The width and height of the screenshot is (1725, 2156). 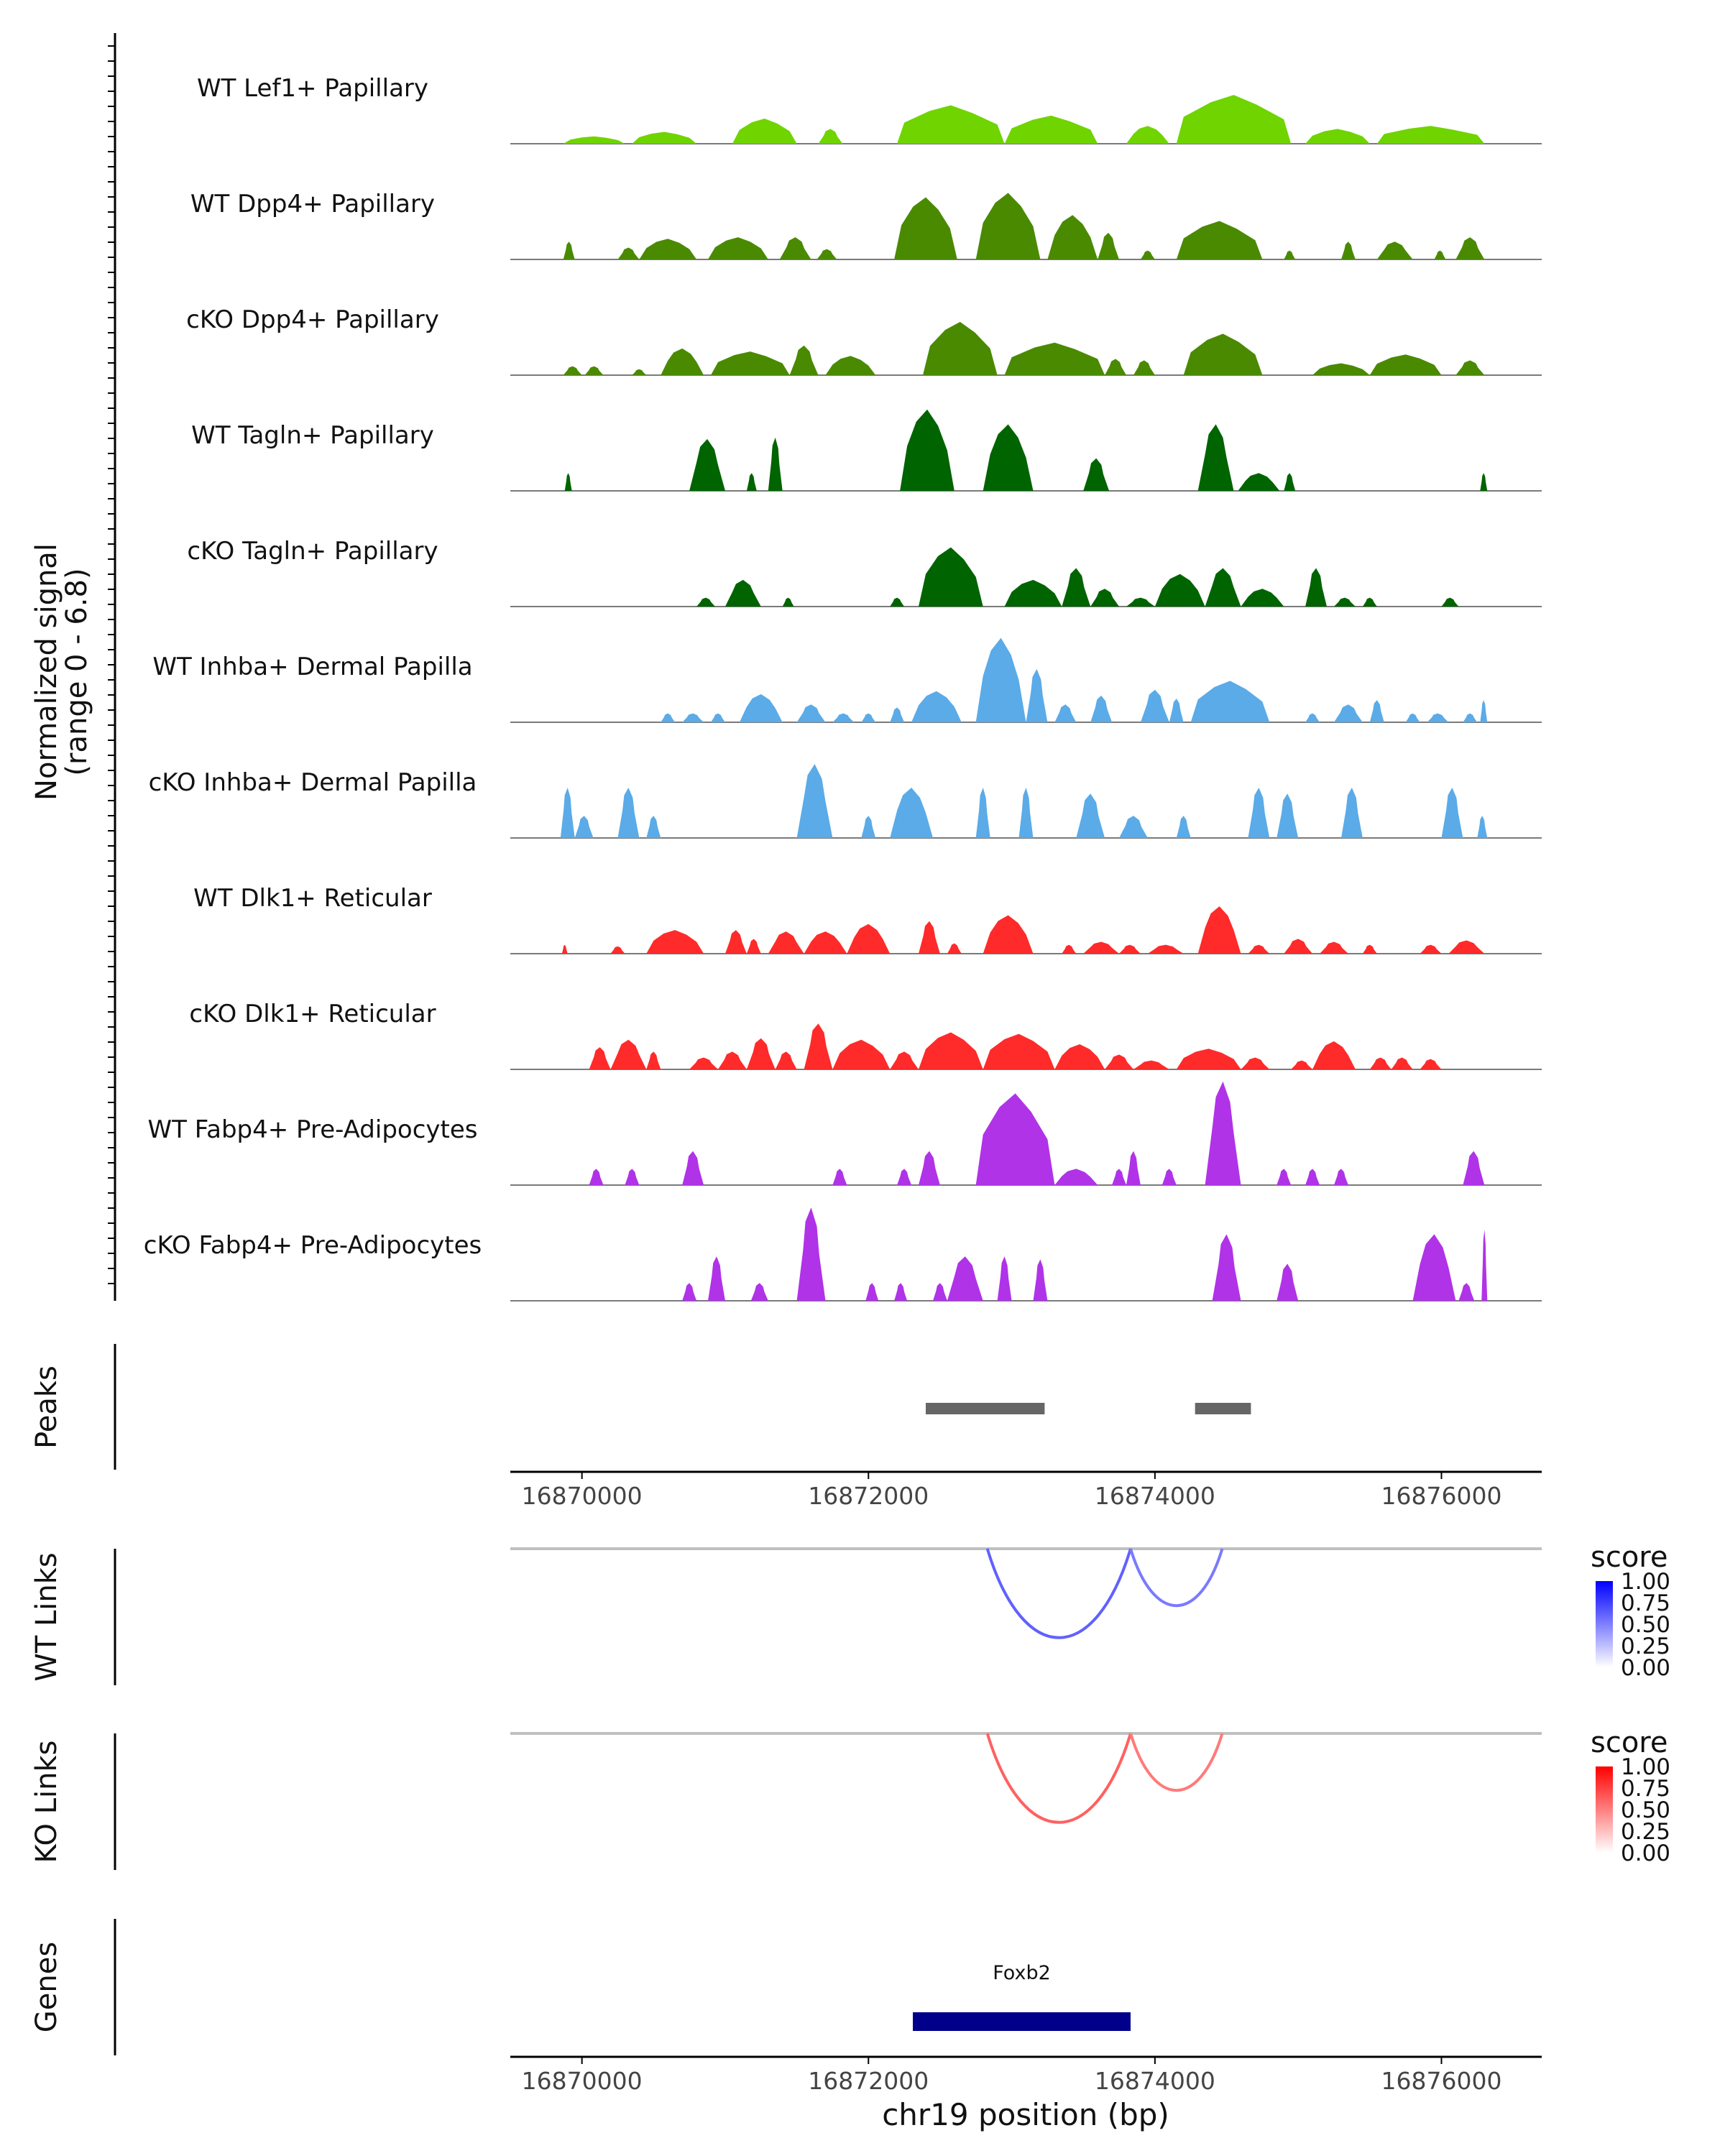 What do you see at coordinates (1645, 1582) in the screenshot?
I see `legend-tick-label: 1.00` at bounding box center [1645, 1582].